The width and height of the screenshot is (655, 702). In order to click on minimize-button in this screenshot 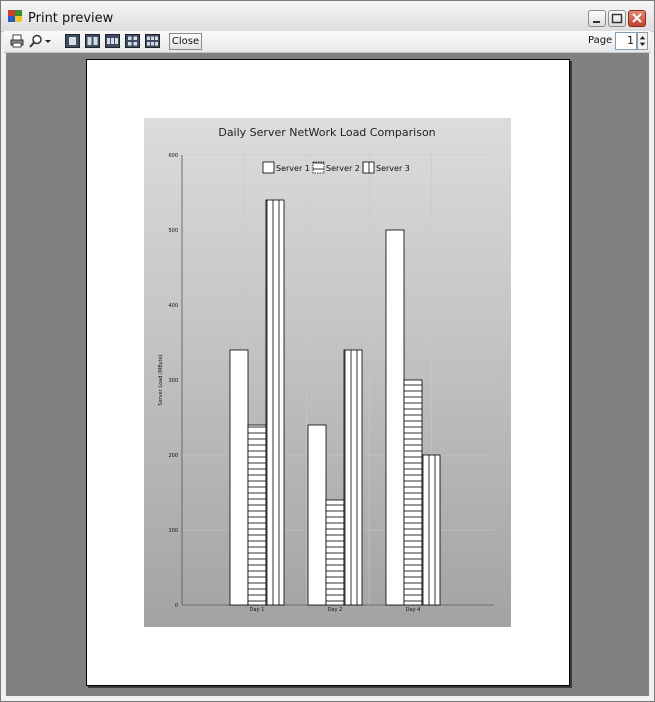, I will do `click(597, 18)`.